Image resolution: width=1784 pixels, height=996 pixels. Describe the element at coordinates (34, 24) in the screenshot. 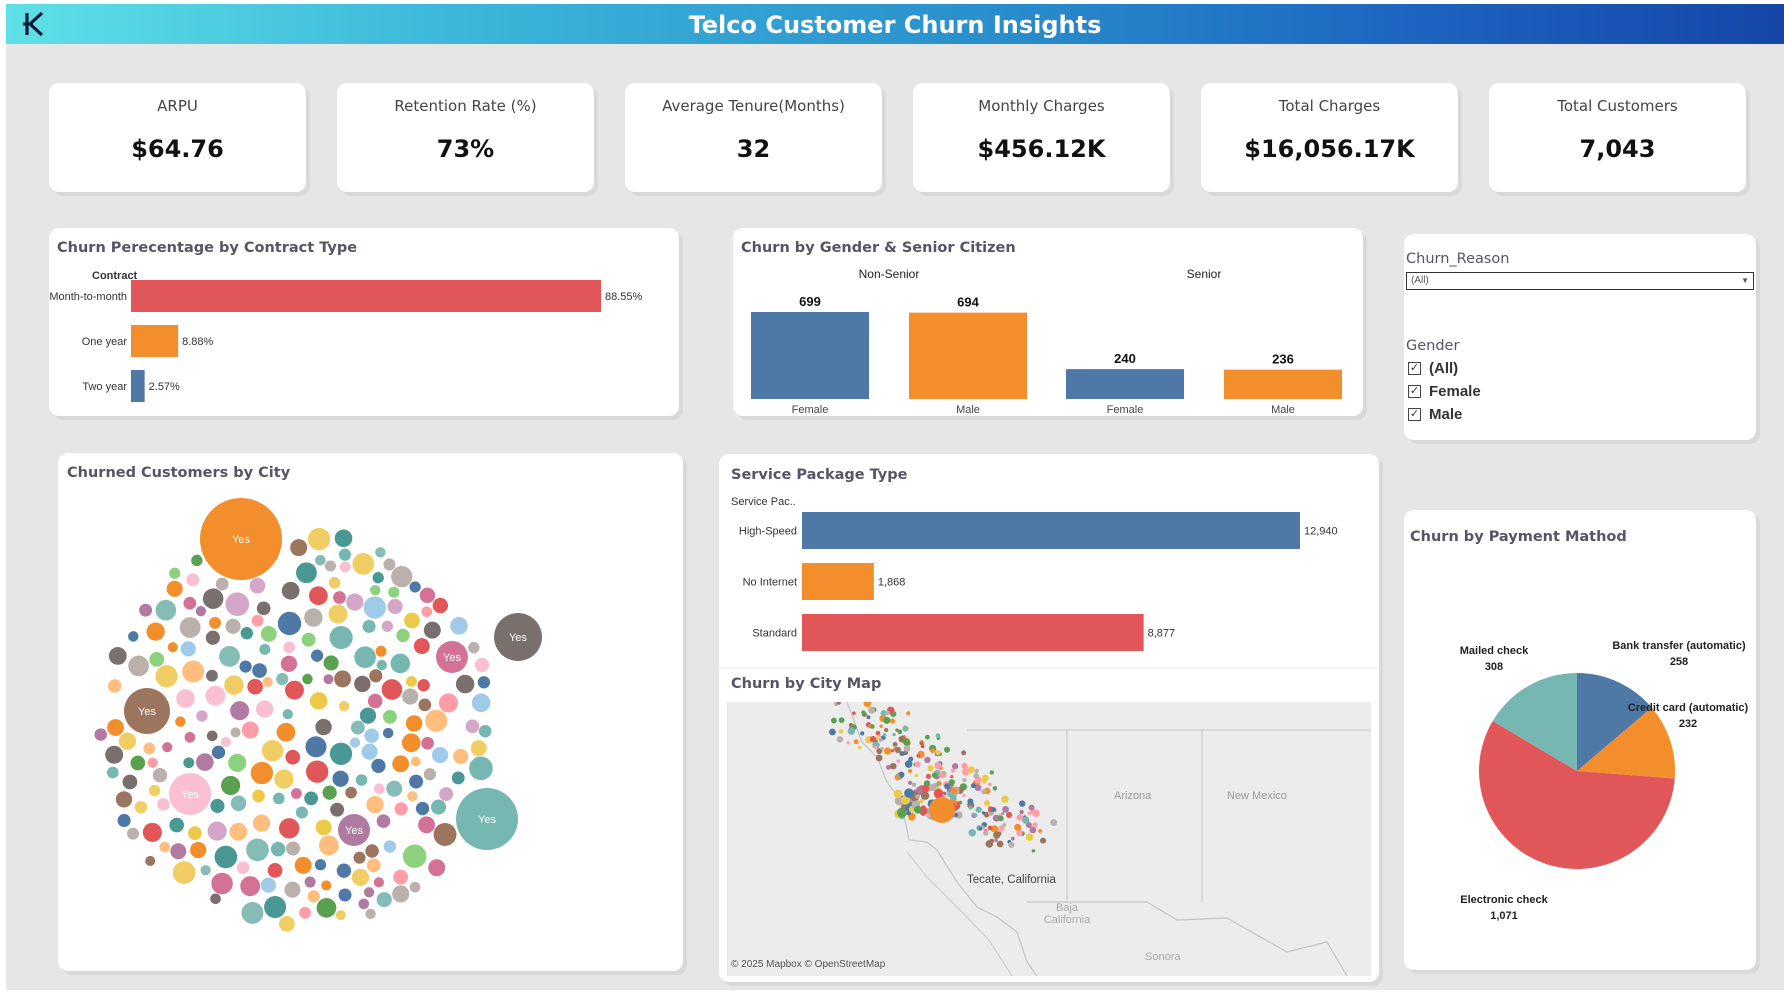

I see `k-logo-icon` at that location.